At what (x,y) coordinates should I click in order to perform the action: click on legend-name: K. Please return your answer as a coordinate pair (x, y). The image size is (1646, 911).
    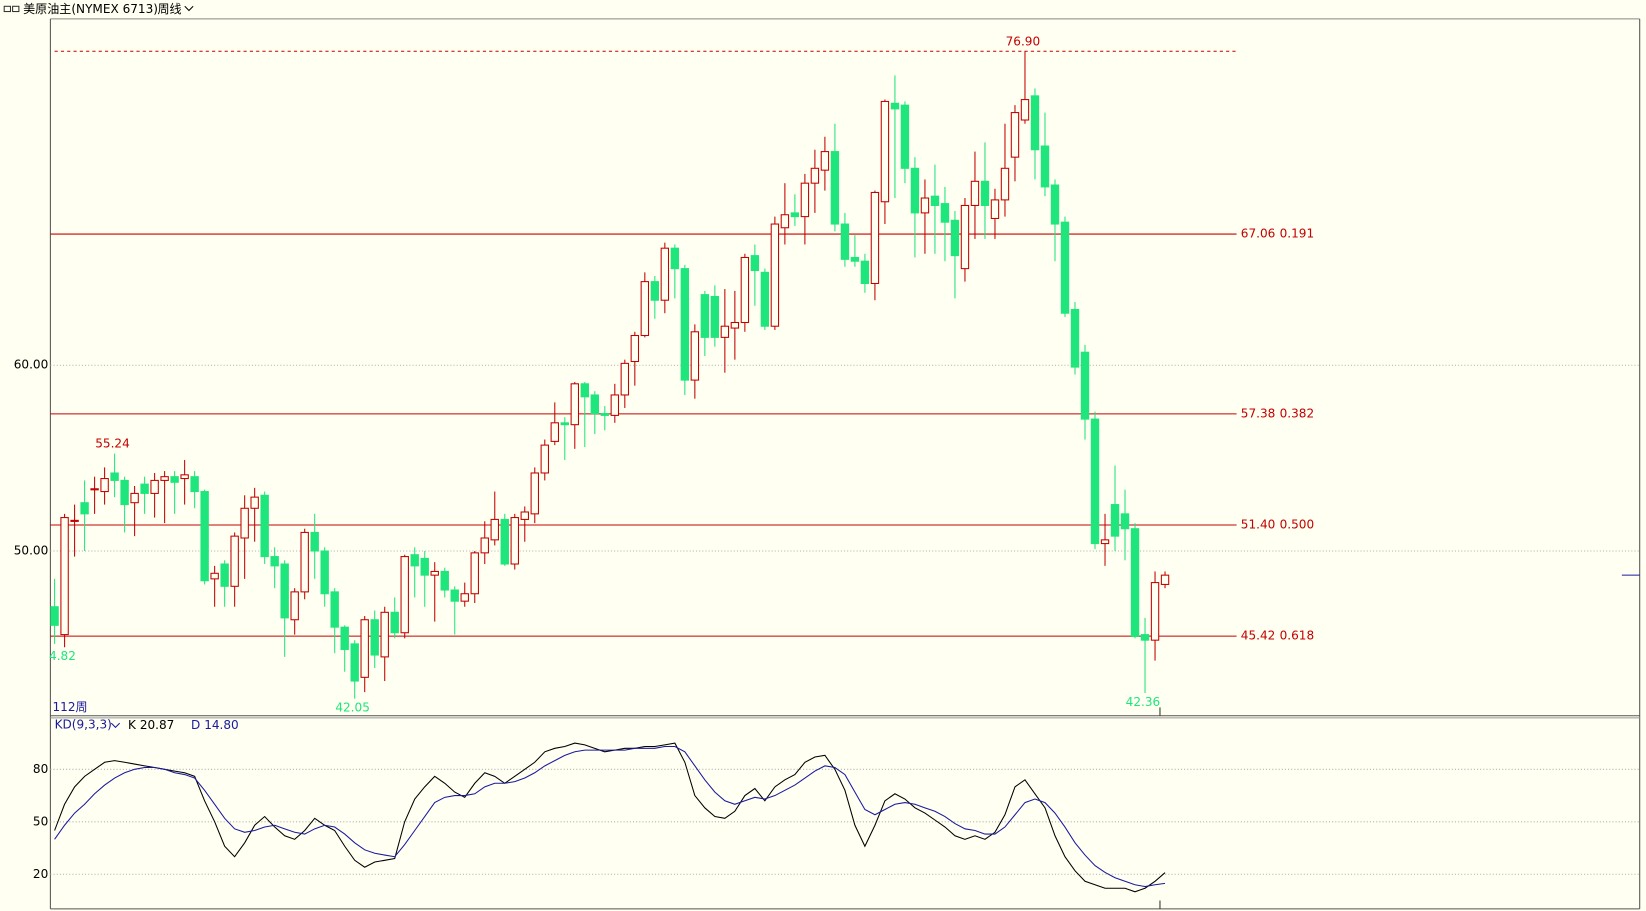
    Looking at the image, I should click on (132, 725).